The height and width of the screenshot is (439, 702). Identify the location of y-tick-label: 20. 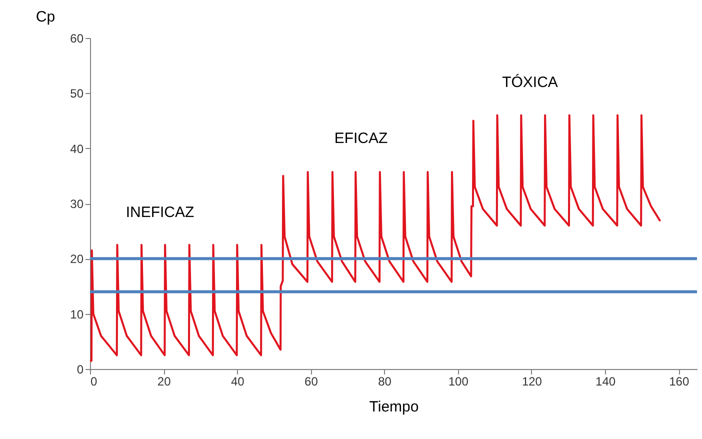
(77, 259).